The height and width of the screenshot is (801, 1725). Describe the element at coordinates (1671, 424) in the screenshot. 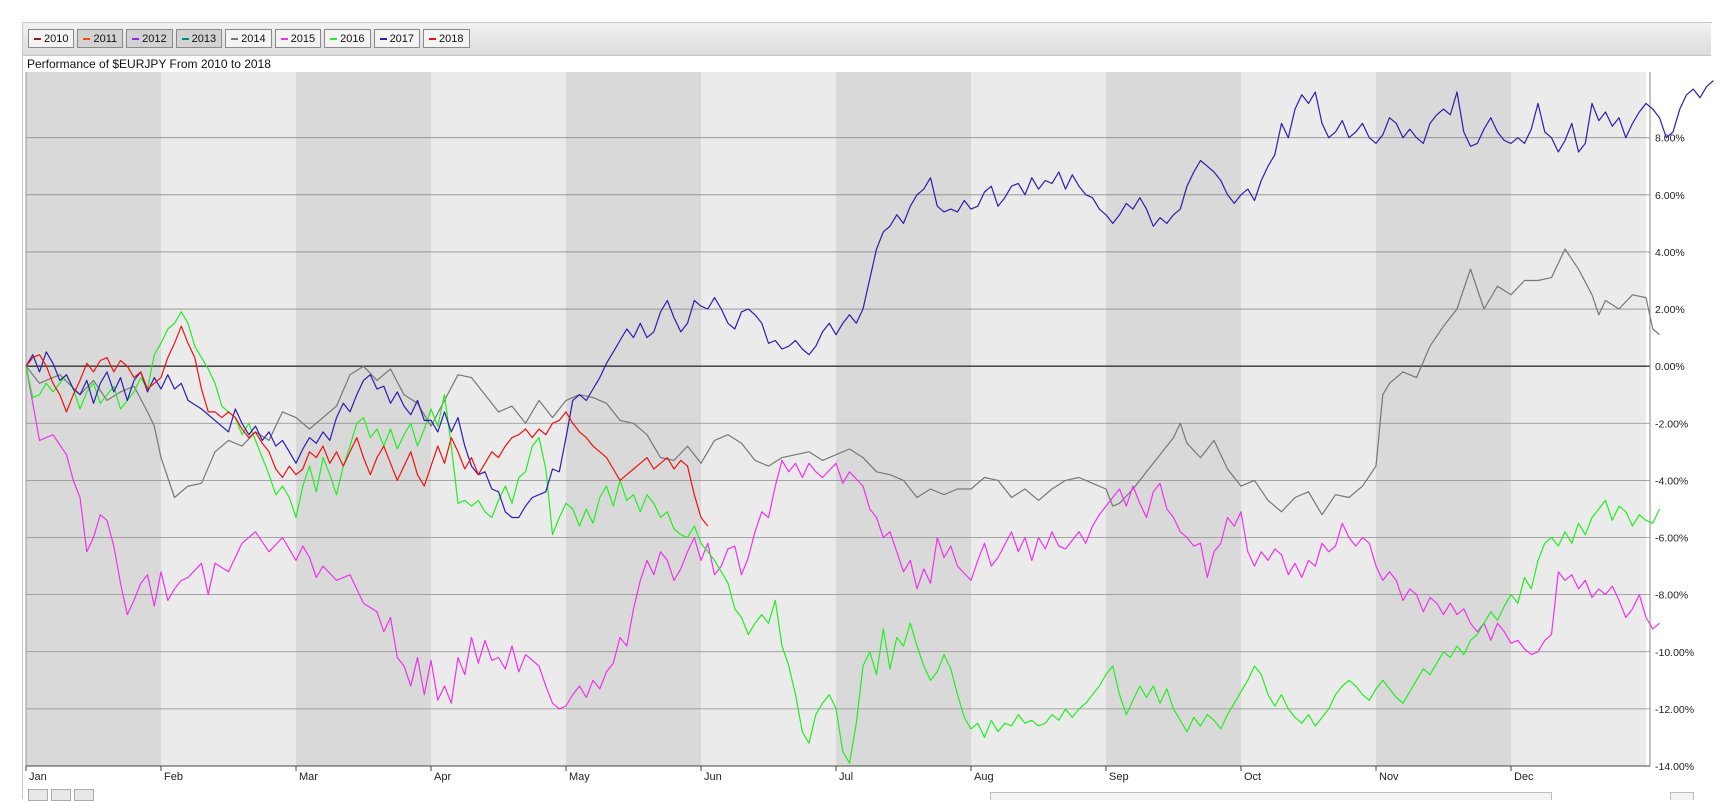

I see `y-tick-label: -2.00%` at that location.